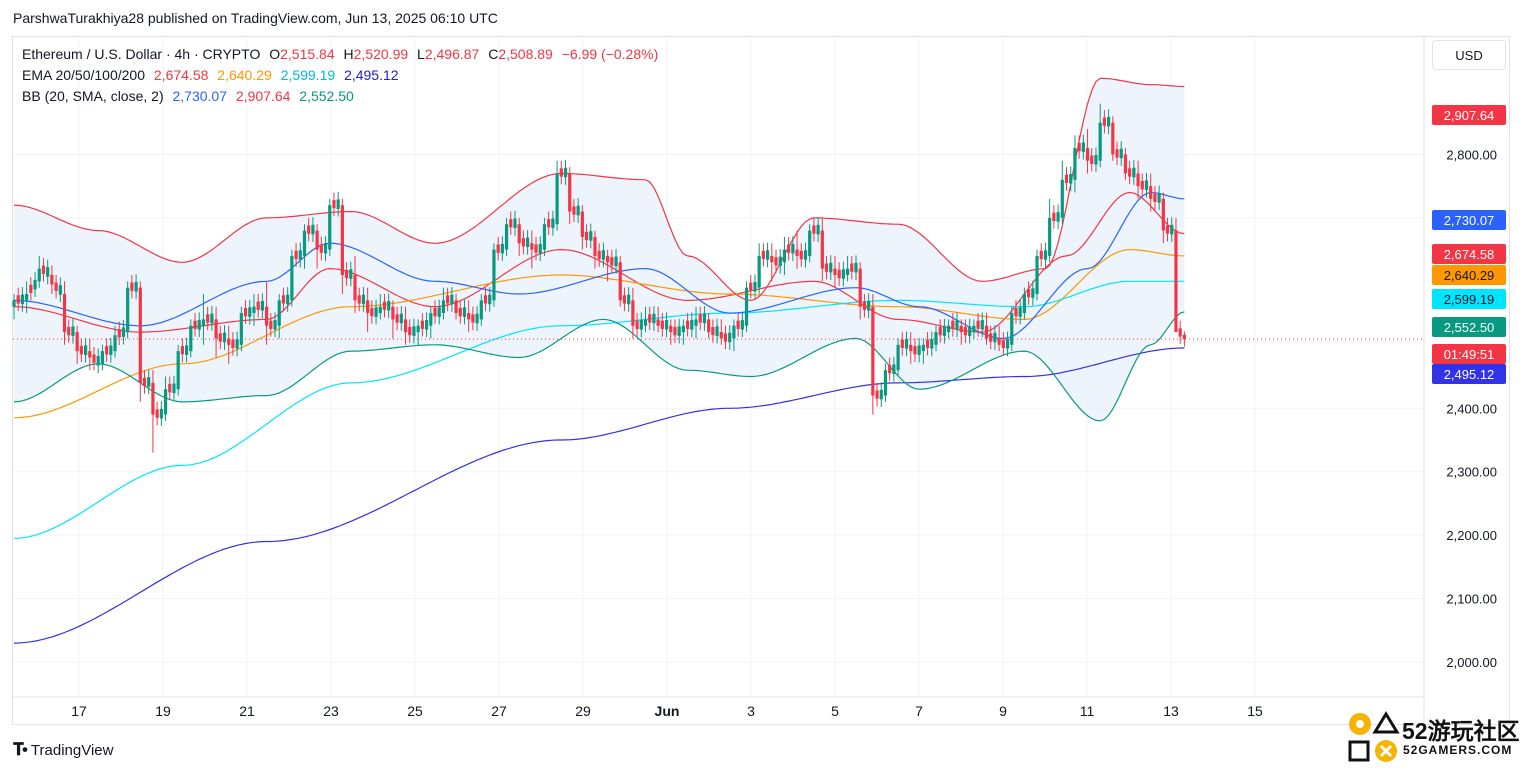 Image resolution: width=1524 pixels, height=773 pixels. I want to click on x-tick-label: 17, so click(79, 711).